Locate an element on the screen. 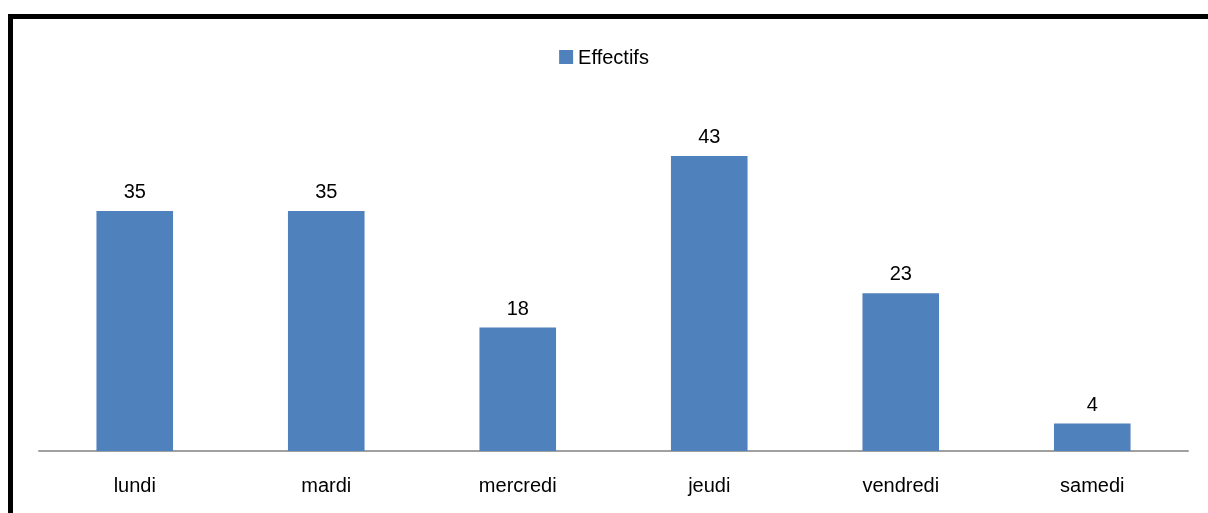  x-tick-label: mardi is located at coordinates (326, 485).